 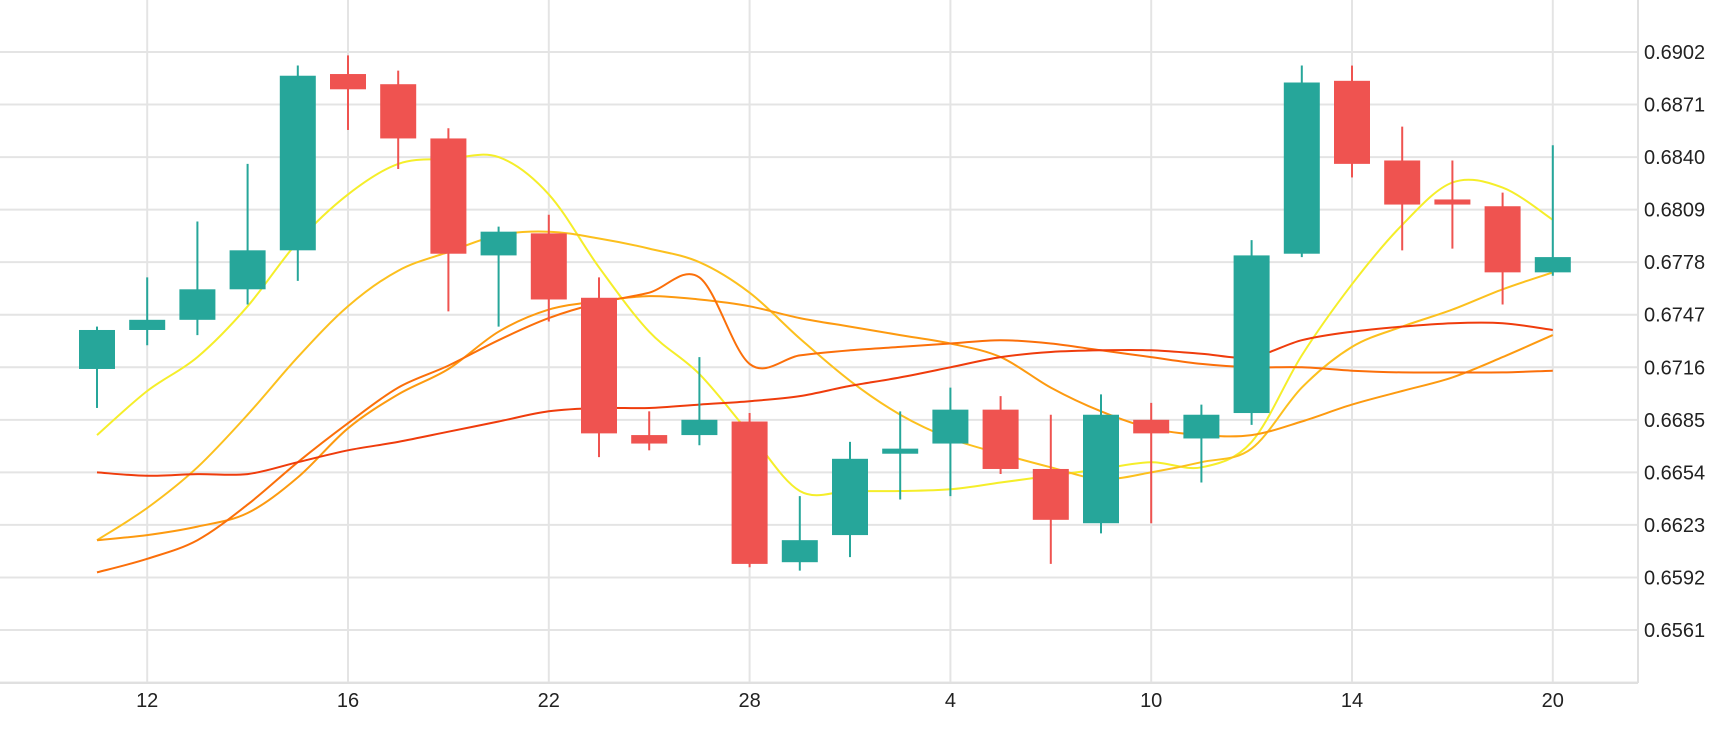 What do you see at coordinates (1352, 701) in the screenshot?
I see `x-tick-label: 14` at bounding box center [1352, 701].